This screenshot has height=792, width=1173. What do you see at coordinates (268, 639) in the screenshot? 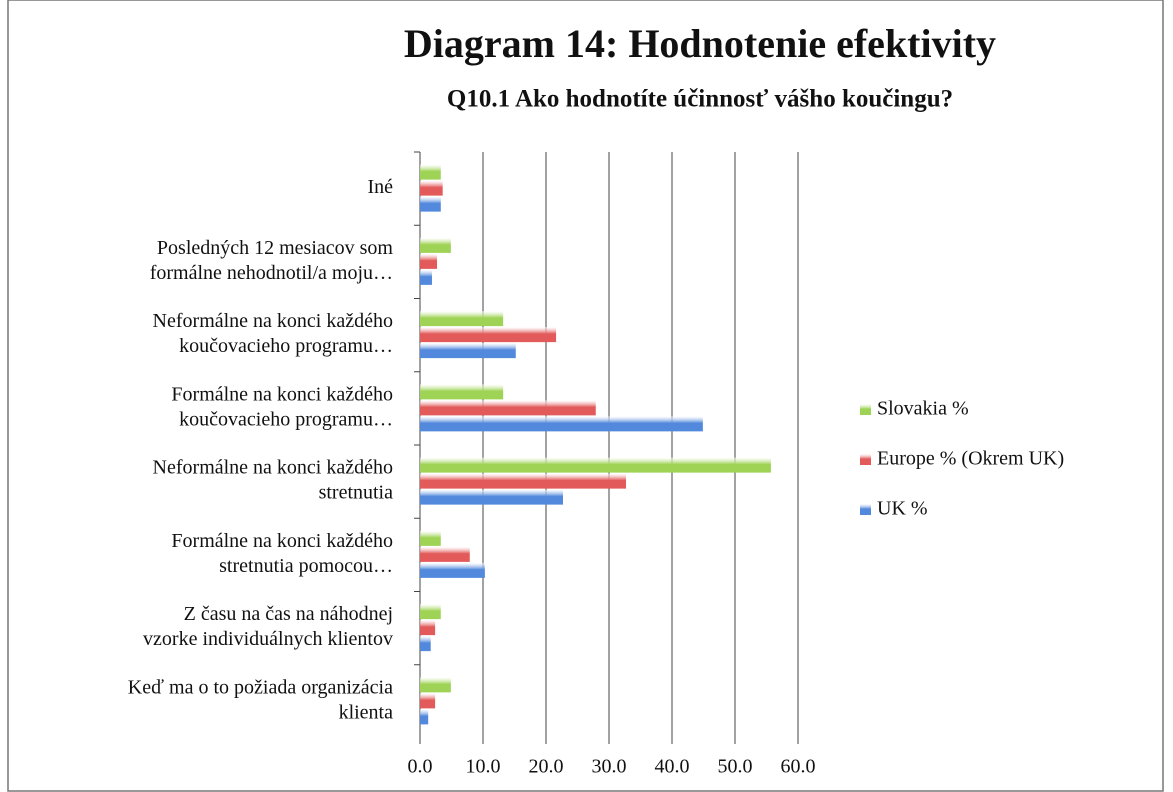
I see `y-tick-label: vzorke individuálnych klientov` at bounding box center [268, 639].